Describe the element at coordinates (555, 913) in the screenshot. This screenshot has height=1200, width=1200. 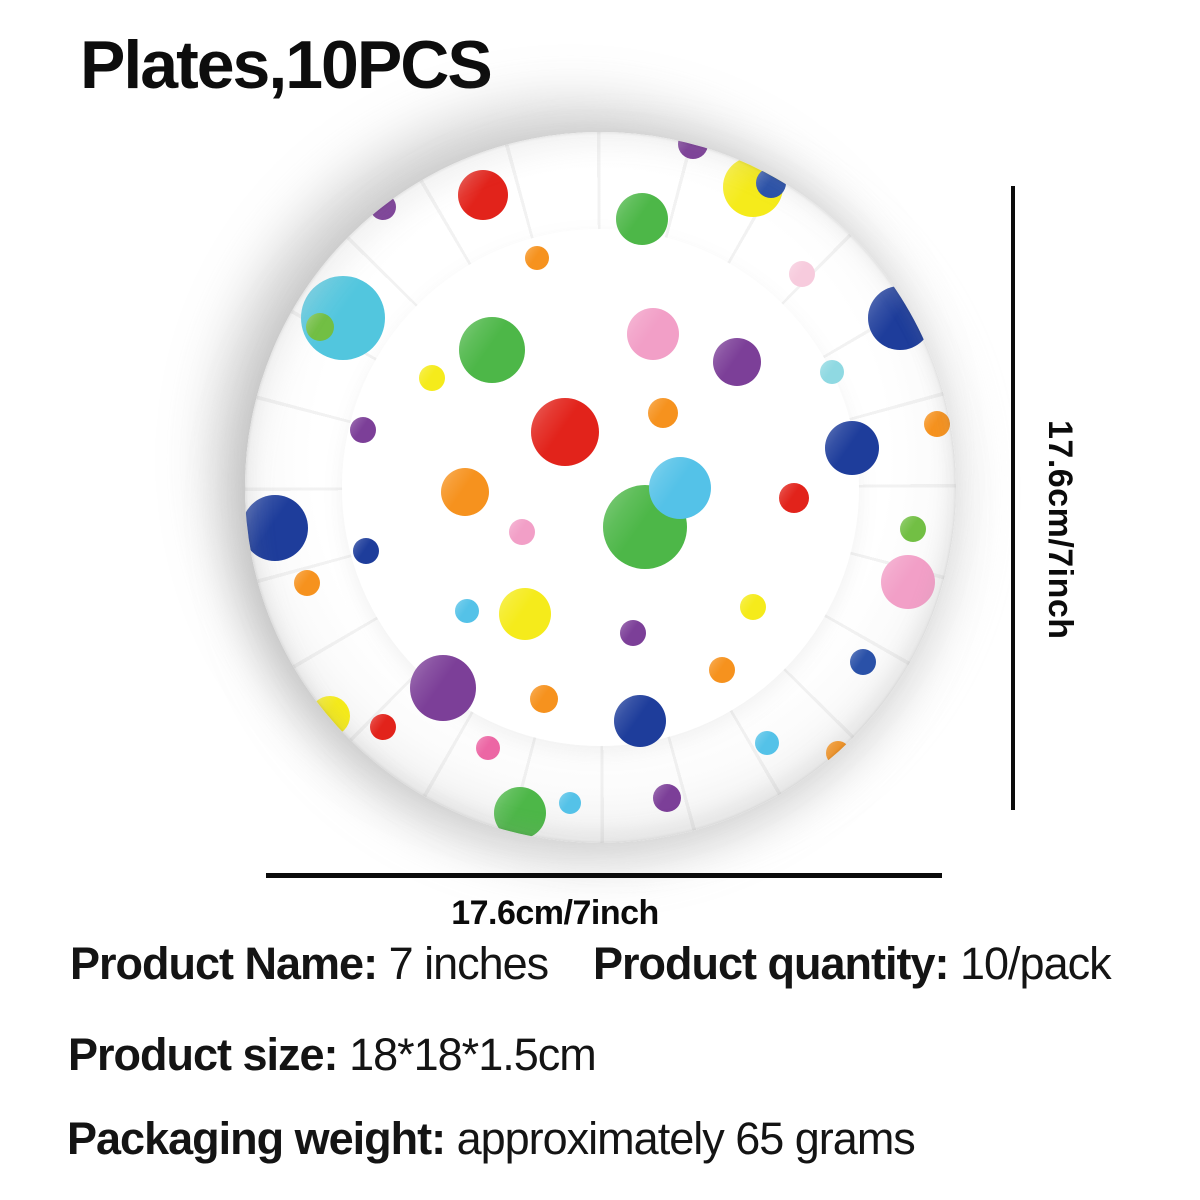
I see `horizontal-dimension-label: 17.6cm/7inch` at that location.